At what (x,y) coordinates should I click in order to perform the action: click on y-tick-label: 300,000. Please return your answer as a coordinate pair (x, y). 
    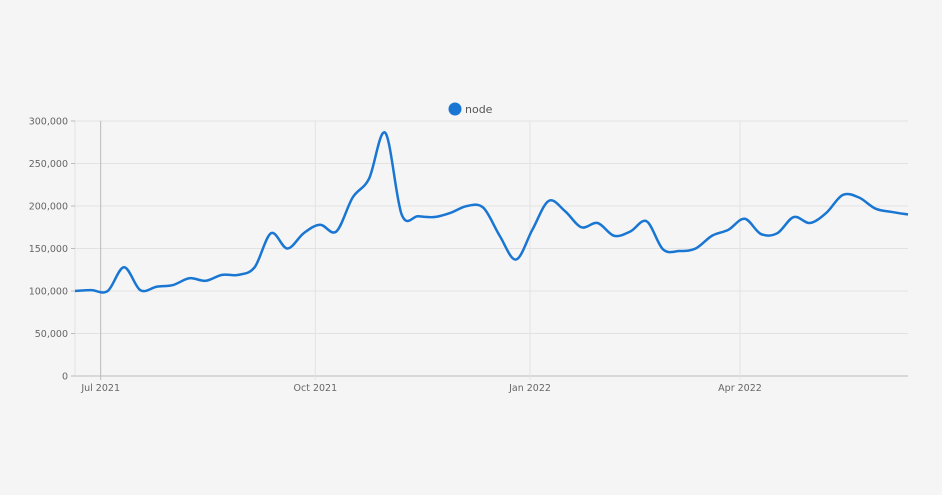
    Looking at the image, I should click on (48, 122).